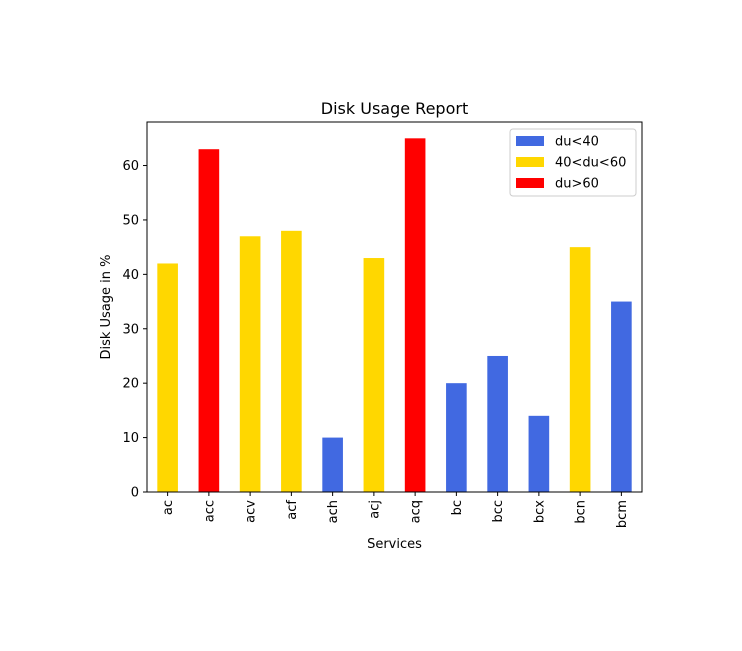 The width and height of the screenshot is (742, 651). What do you see at coordinates (577, 142) in the screenshot?
I see `legend-label-low: du<40` at bounding box center [577, 142].